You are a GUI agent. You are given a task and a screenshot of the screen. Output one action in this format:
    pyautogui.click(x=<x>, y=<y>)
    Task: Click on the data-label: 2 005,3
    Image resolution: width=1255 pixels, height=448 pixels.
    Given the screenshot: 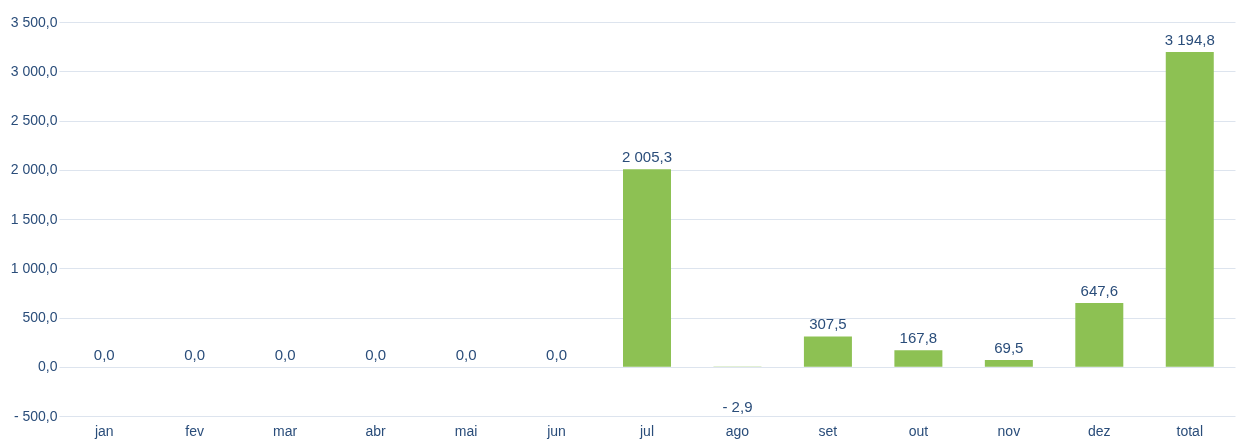 What is the action you would take?
    pyautogui.click(x=647, y=157)
    